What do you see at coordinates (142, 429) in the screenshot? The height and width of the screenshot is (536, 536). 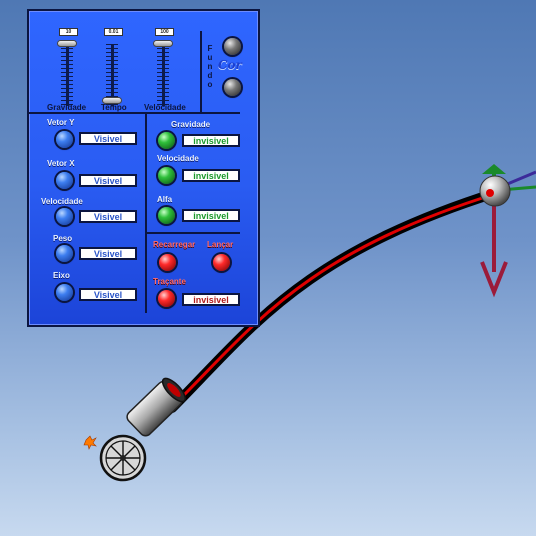 I see `cannon-icon` at bounding box center [142, 429].